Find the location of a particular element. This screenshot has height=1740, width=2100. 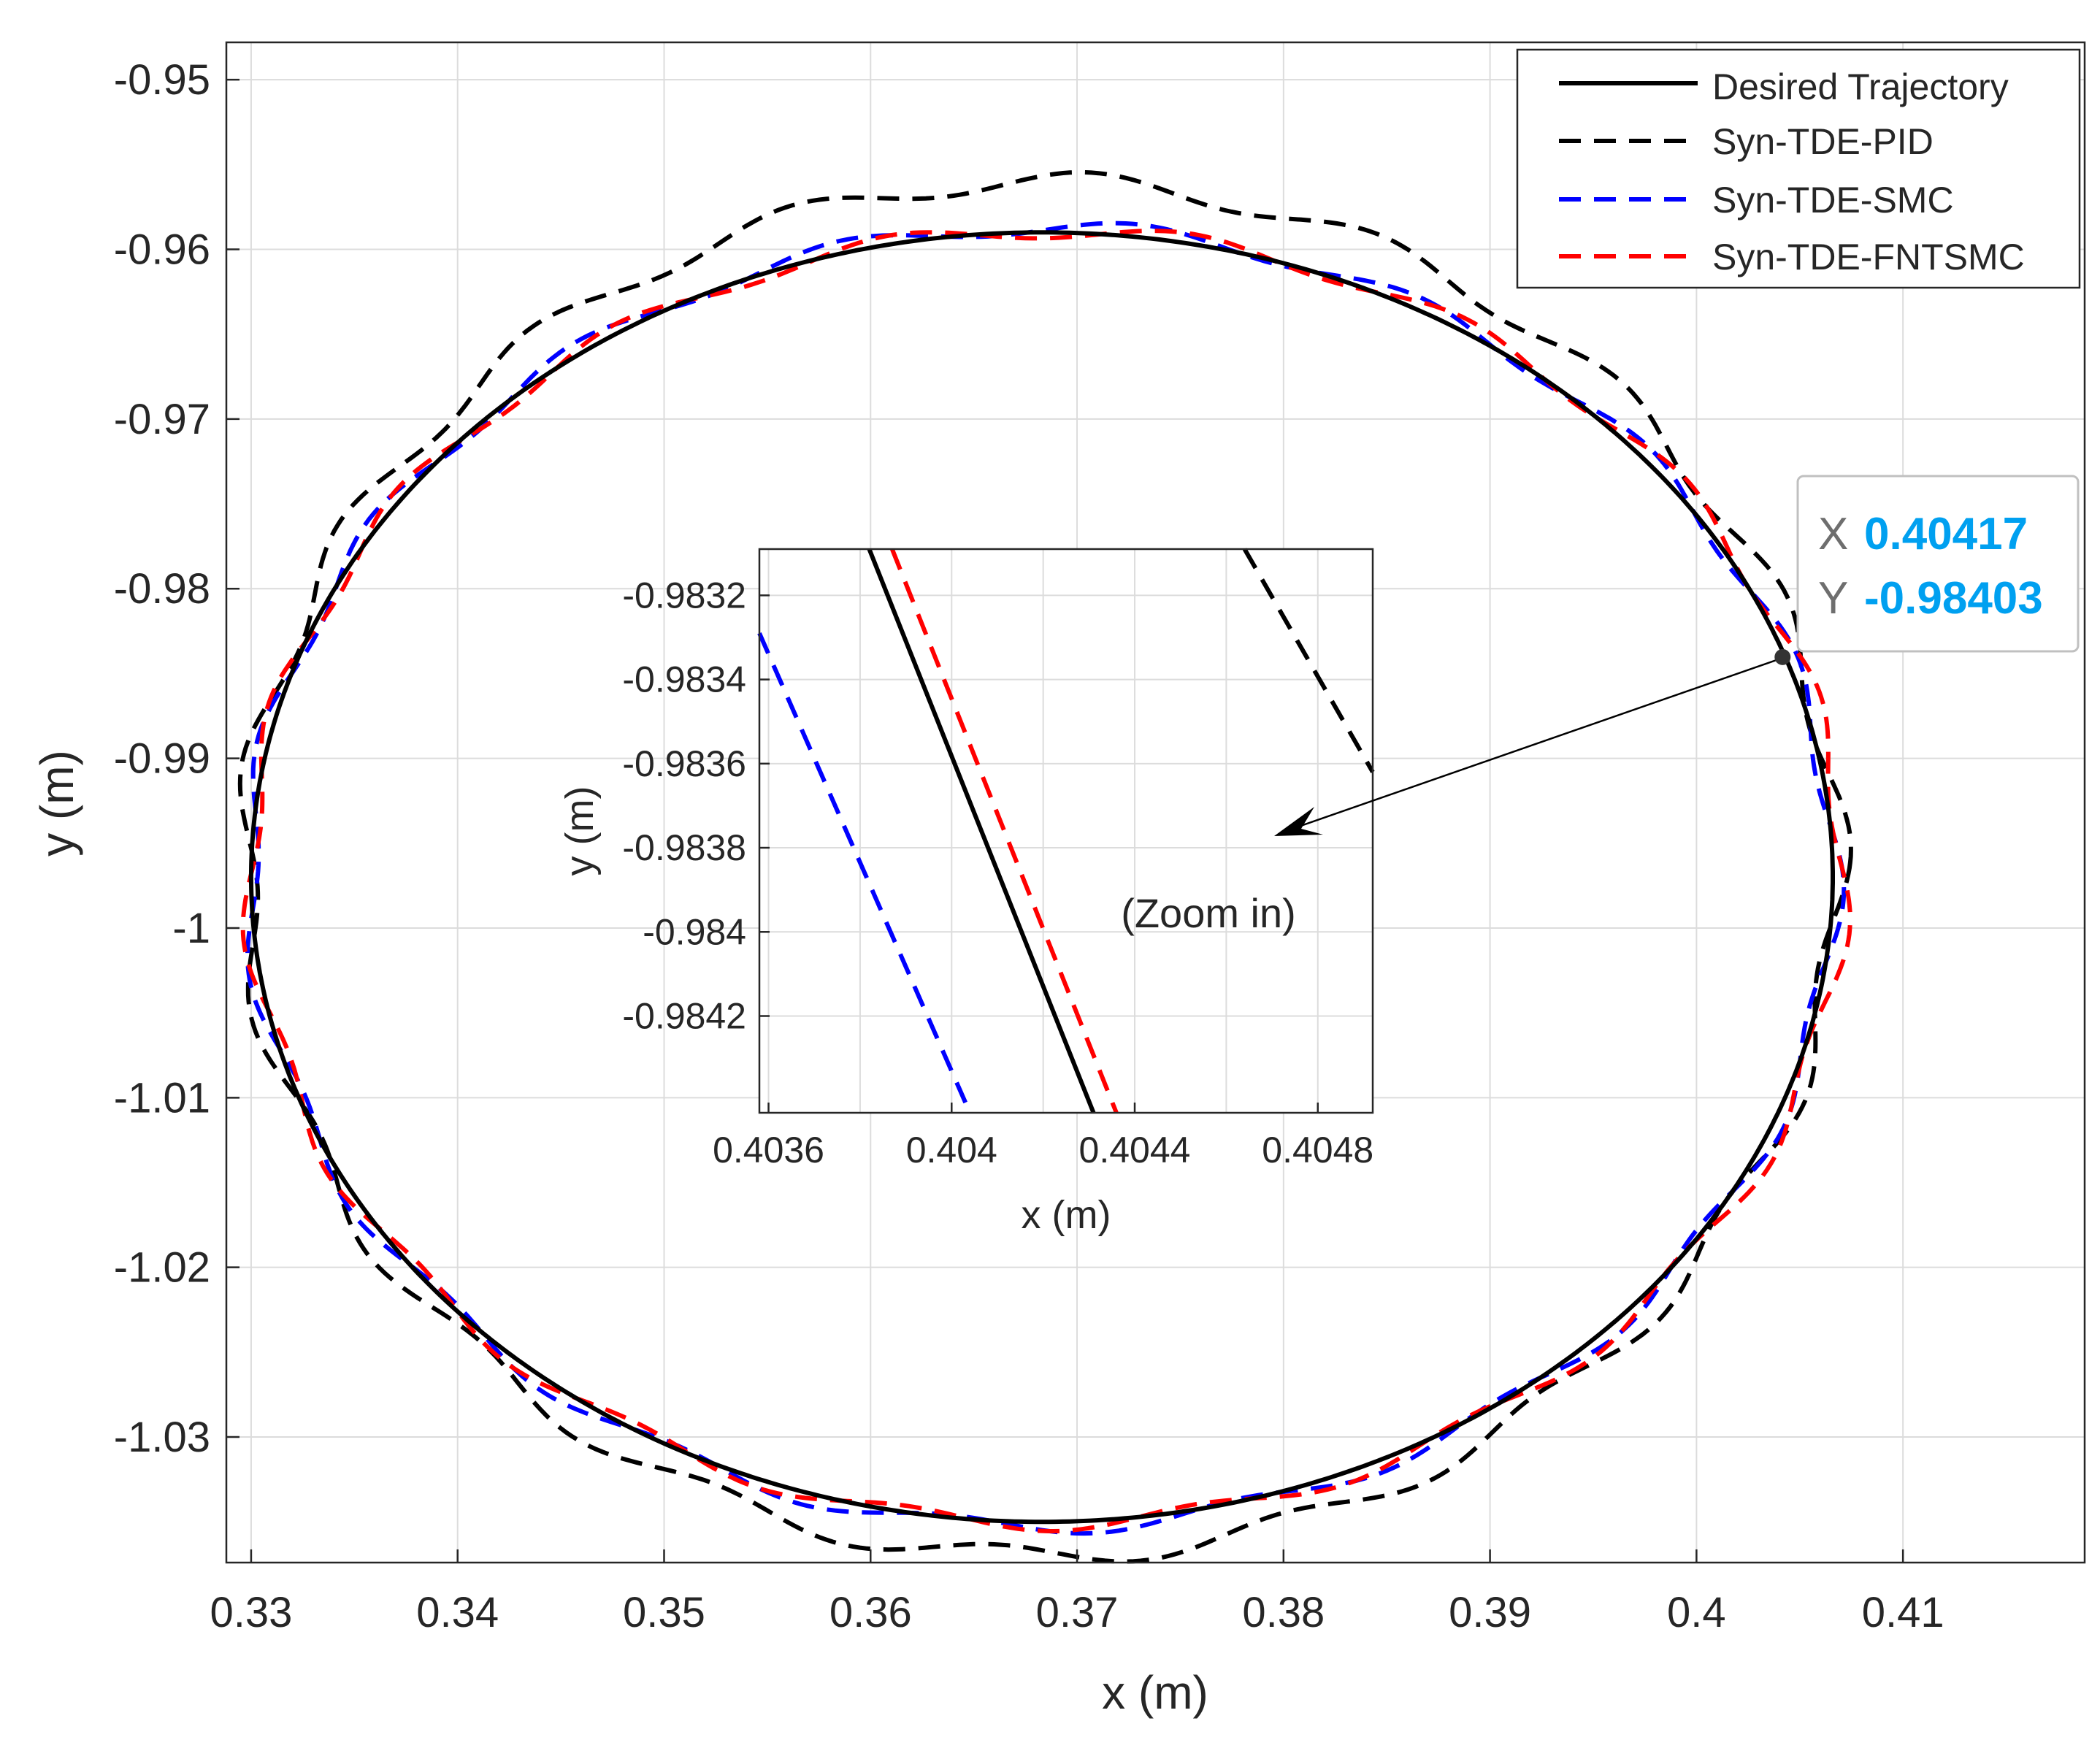

x-tick-label: 0.36 is located at coordinates (870, 1612).